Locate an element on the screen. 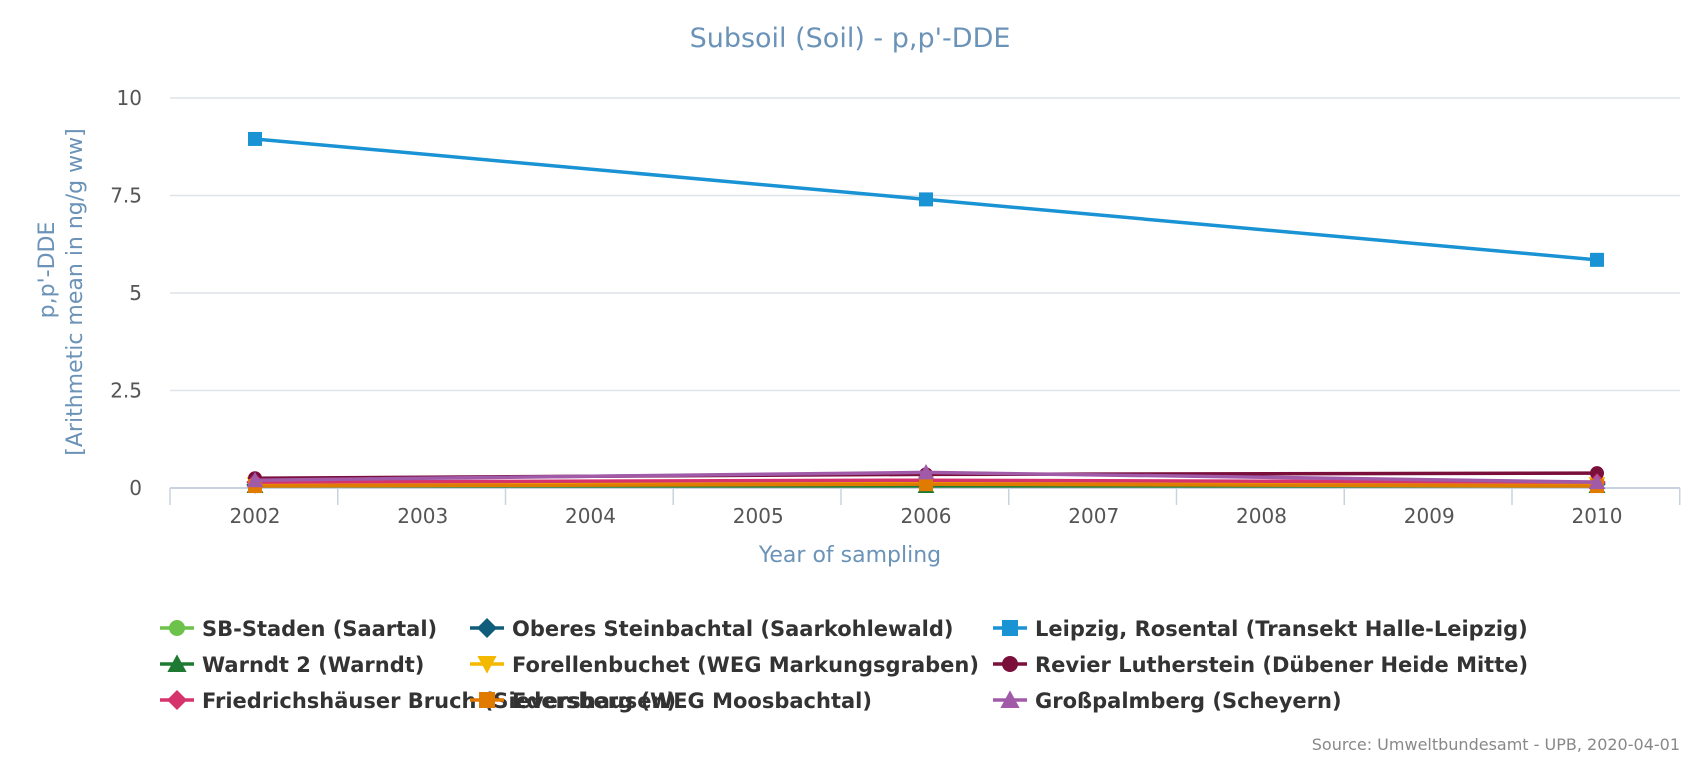 This screenshot has width=1700, height=760. legend-item: Forellenbuchet (WEG Markungsgraben) is located at coordinates (724, 665).